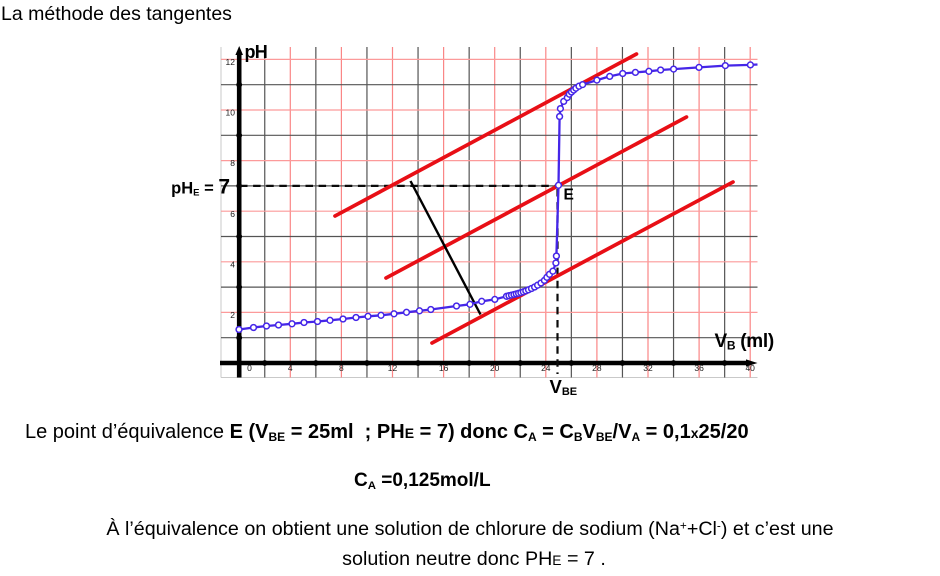 The width and height of the screenshot is (940, 576). I want to click on svg-text: 40, so click(750, 368).